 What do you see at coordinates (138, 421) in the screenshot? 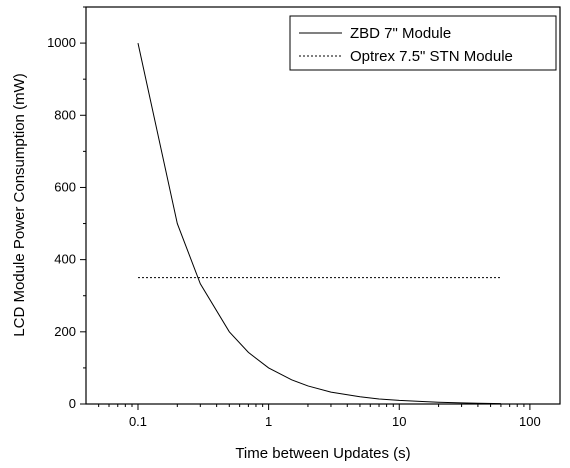
I see `x-tick-label-0: 0.1` at bounding box center [138, 421].